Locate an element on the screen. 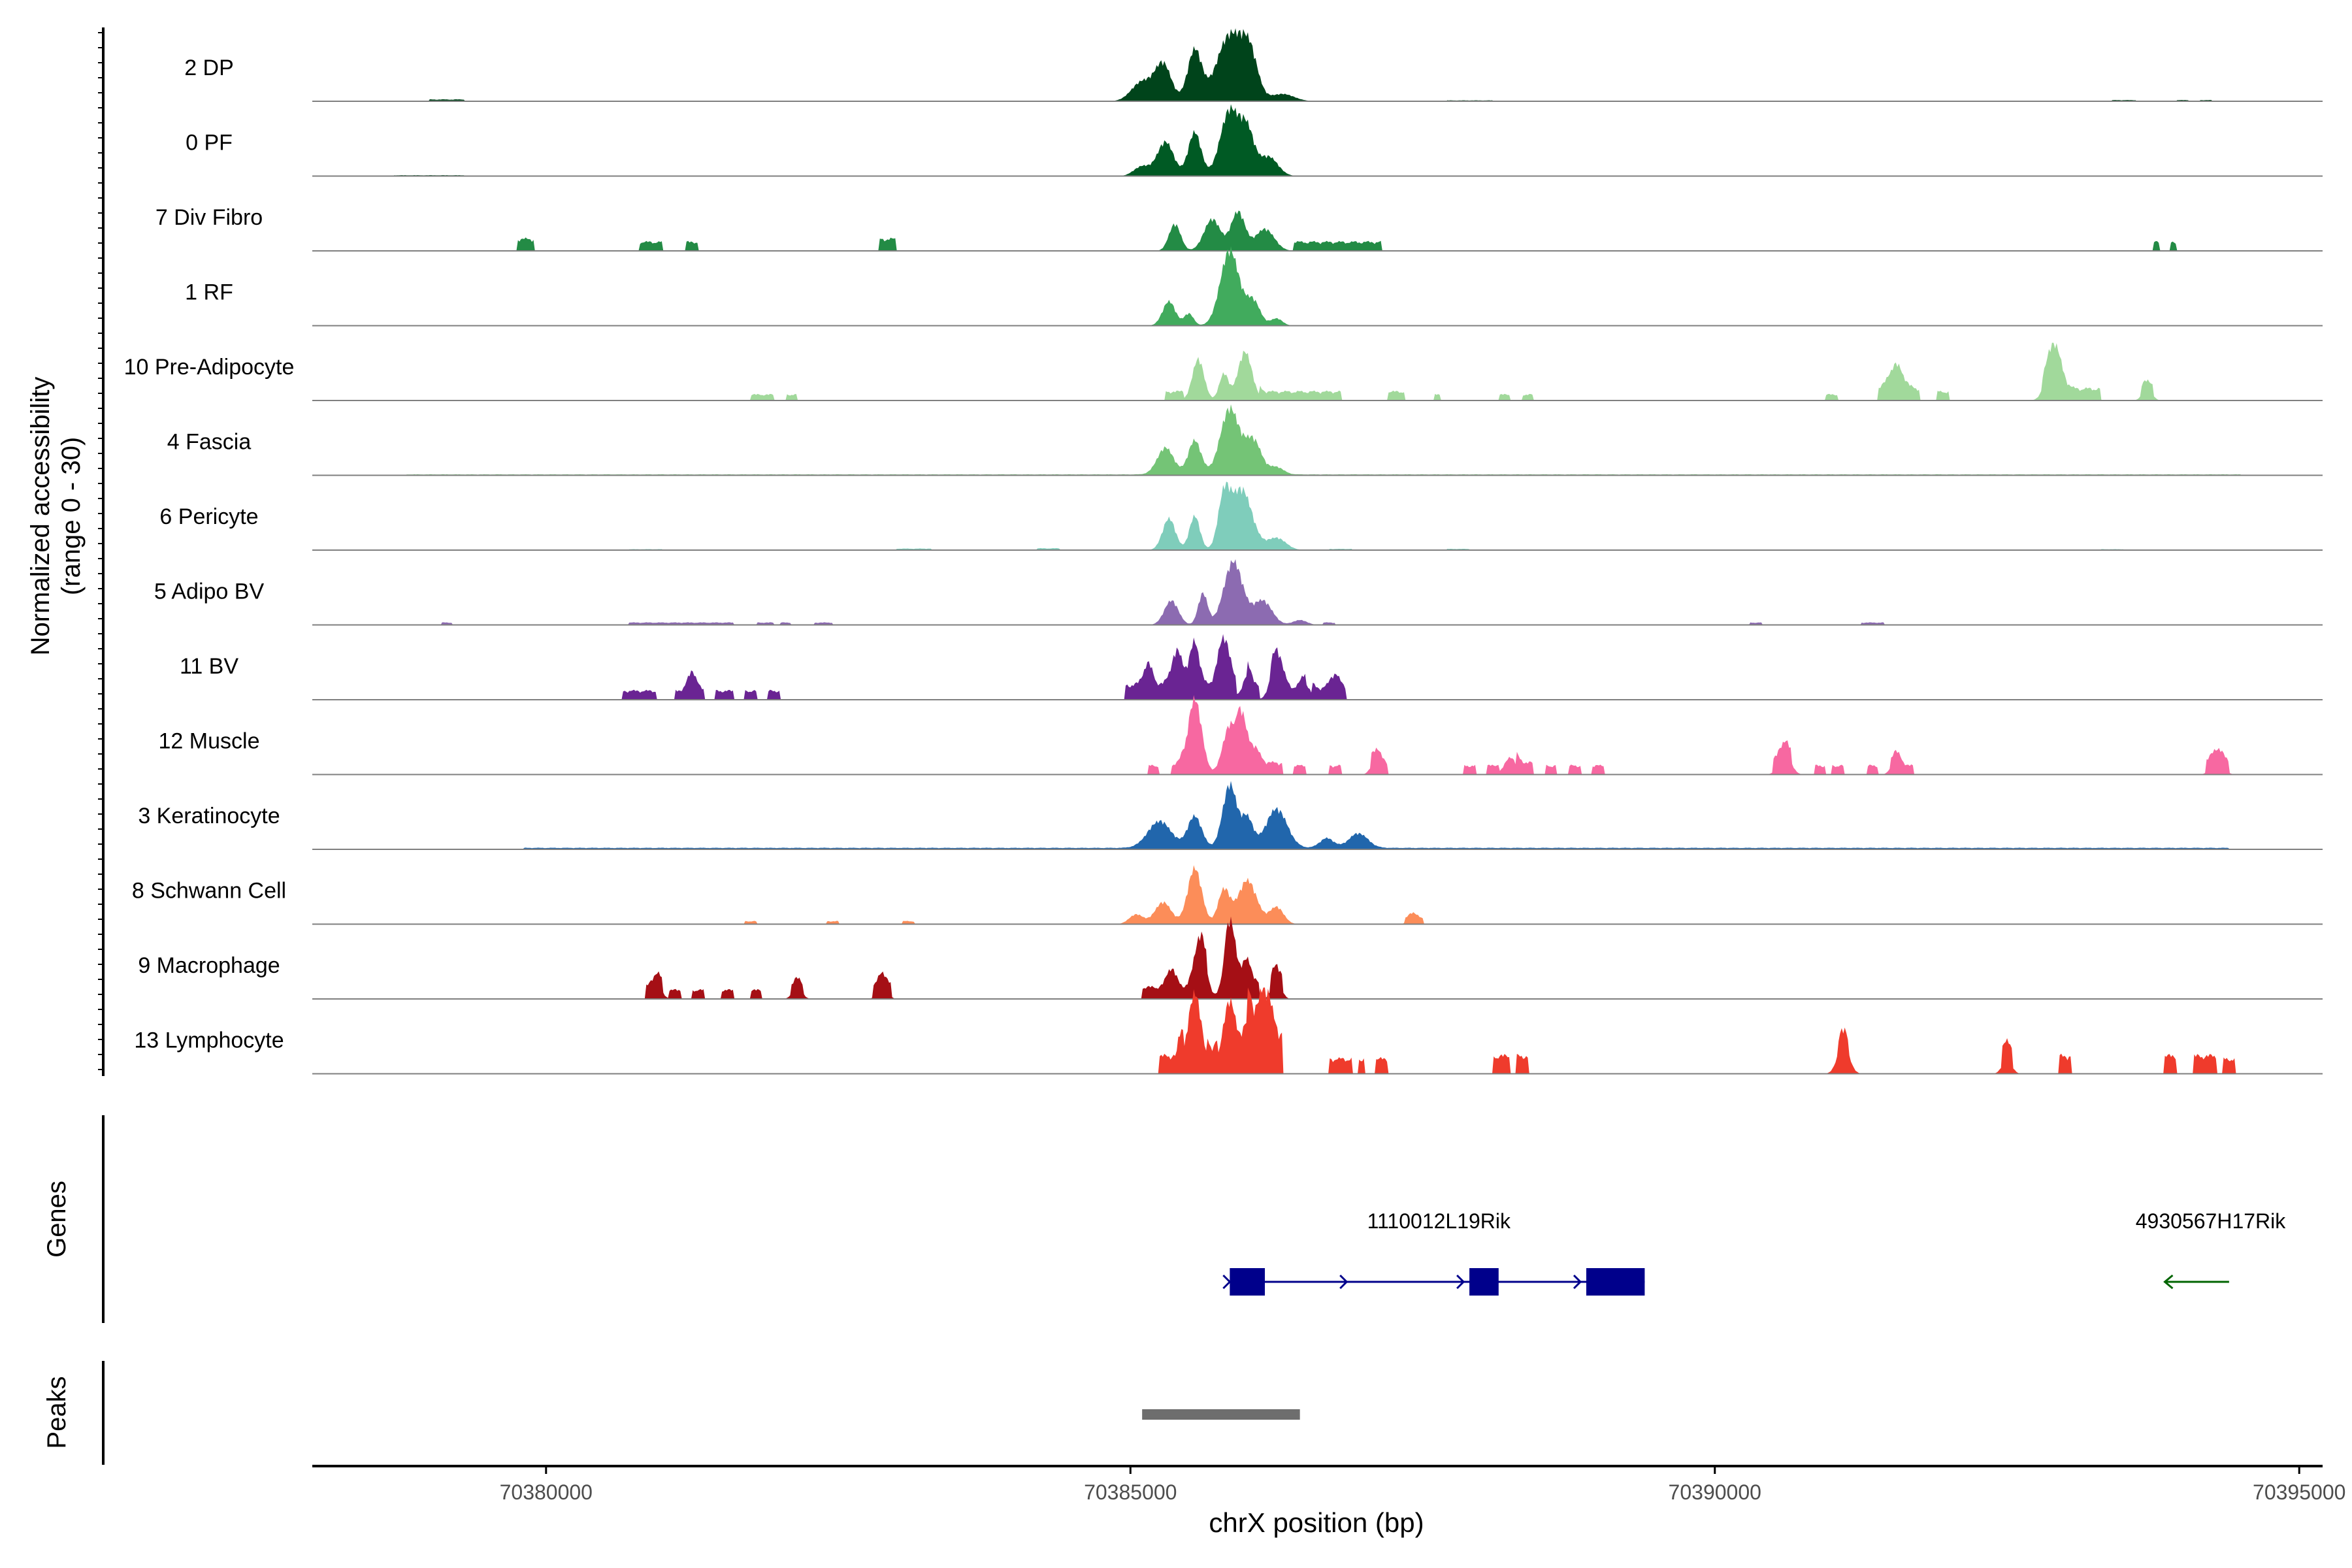 This screenshot has width=2352, height=1568. track-9-macrophage: 9 Macrophage is located at coordinates (1230, 958).